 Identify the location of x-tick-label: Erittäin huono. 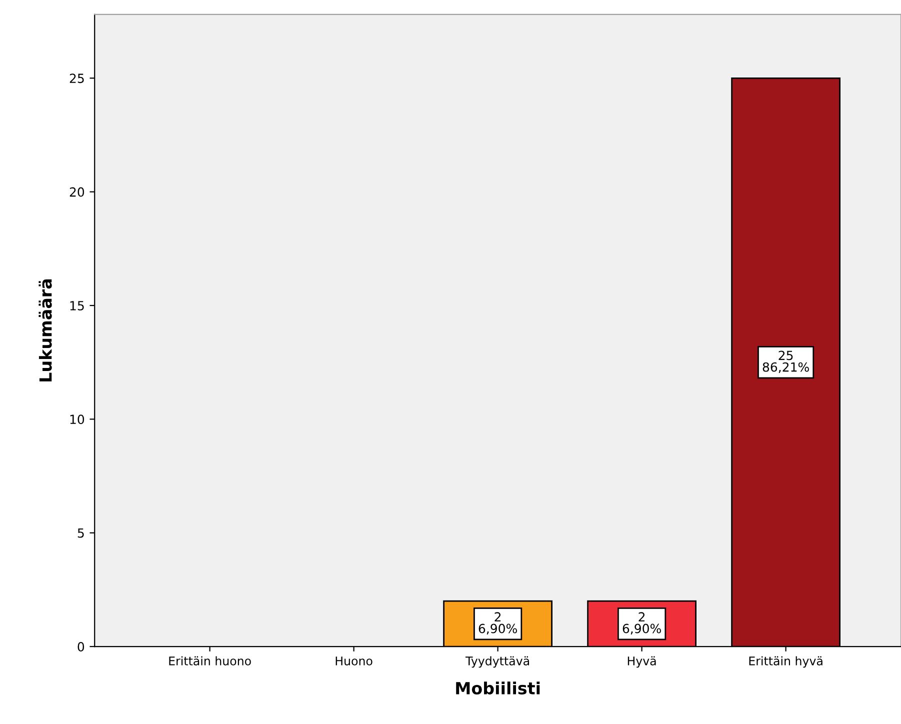
(210, 661).